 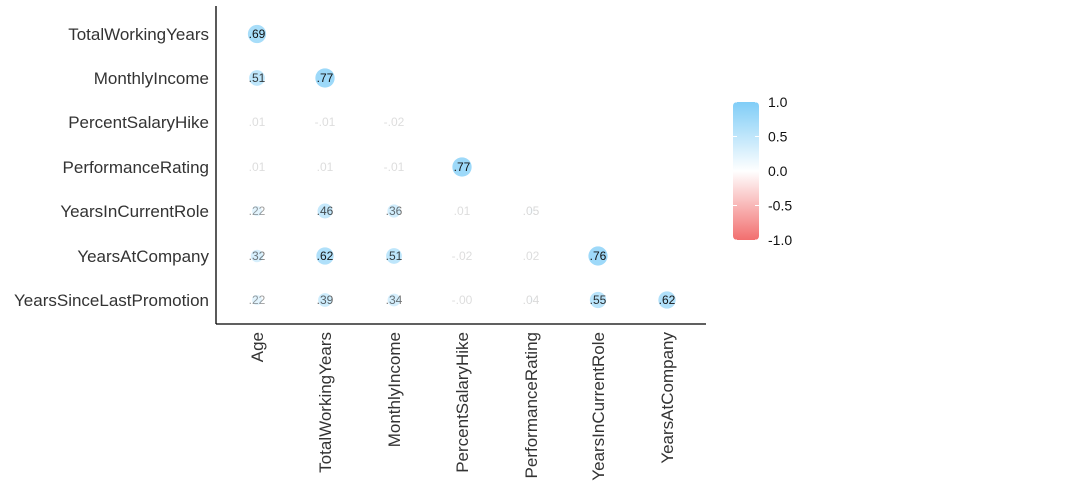 I want to click on cell-value-2-2: -.02, so click(x=394, y=122).